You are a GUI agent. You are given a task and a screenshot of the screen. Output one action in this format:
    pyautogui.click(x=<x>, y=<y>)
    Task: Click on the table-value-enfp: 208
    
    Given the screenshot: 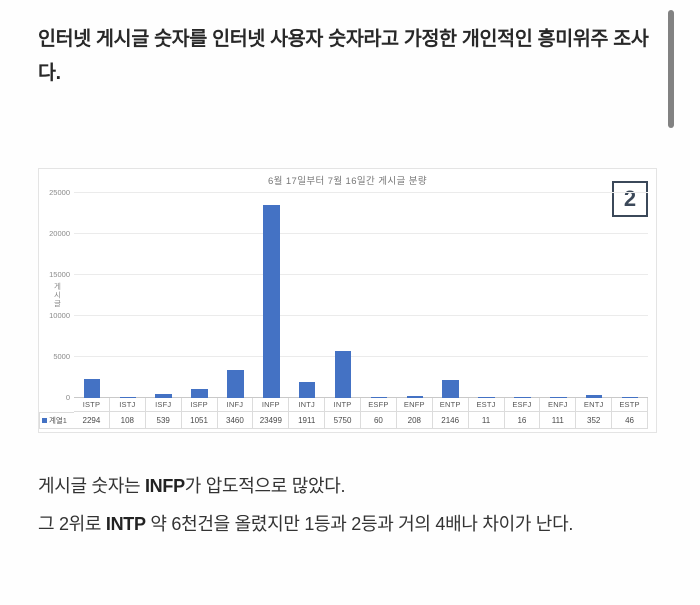 What is the action you would take?
    pyautogui.click(x=414, y=420)
    